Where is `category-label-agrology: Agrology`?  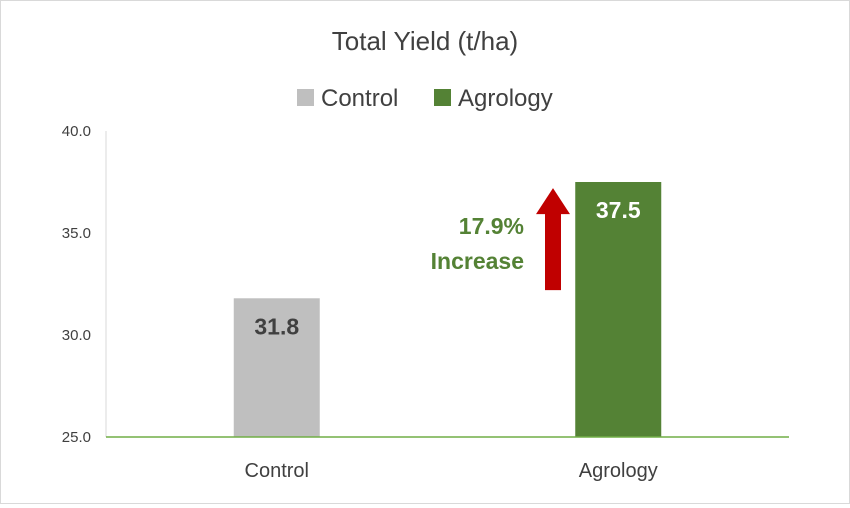 category-label-agrology: Agrology is located at coordinates (618, 471).